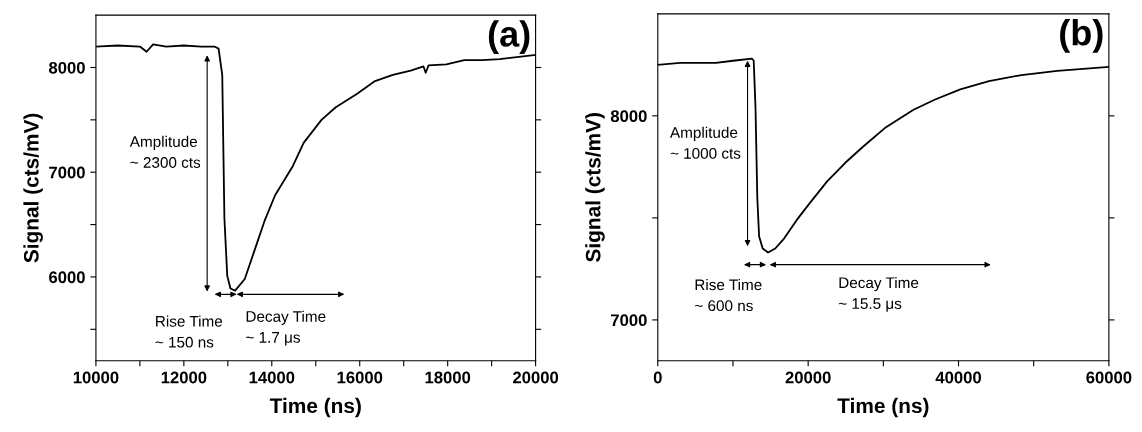 This screenshot has height=432, width=1142. Describe the element at coordinates (1081, 36) in the screenshot. I see `chart-title: (b)` at that location.